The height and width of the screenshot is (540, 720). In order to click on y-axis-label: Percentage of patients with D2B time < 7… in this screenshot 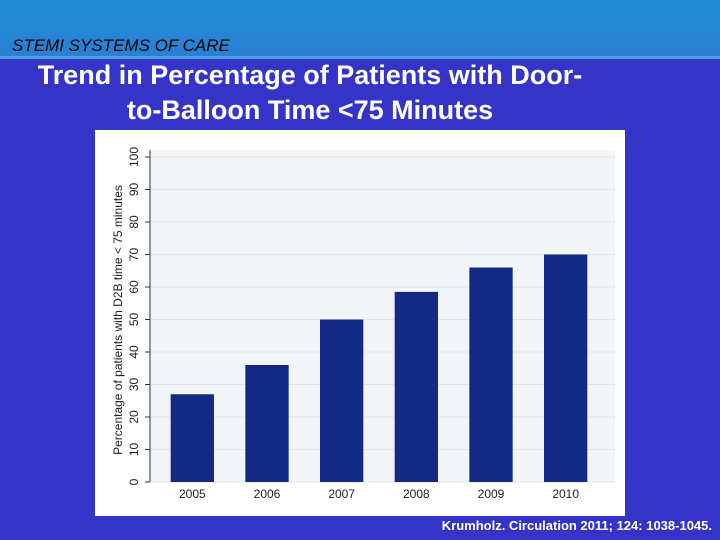, I will do `click(118, 320)`.